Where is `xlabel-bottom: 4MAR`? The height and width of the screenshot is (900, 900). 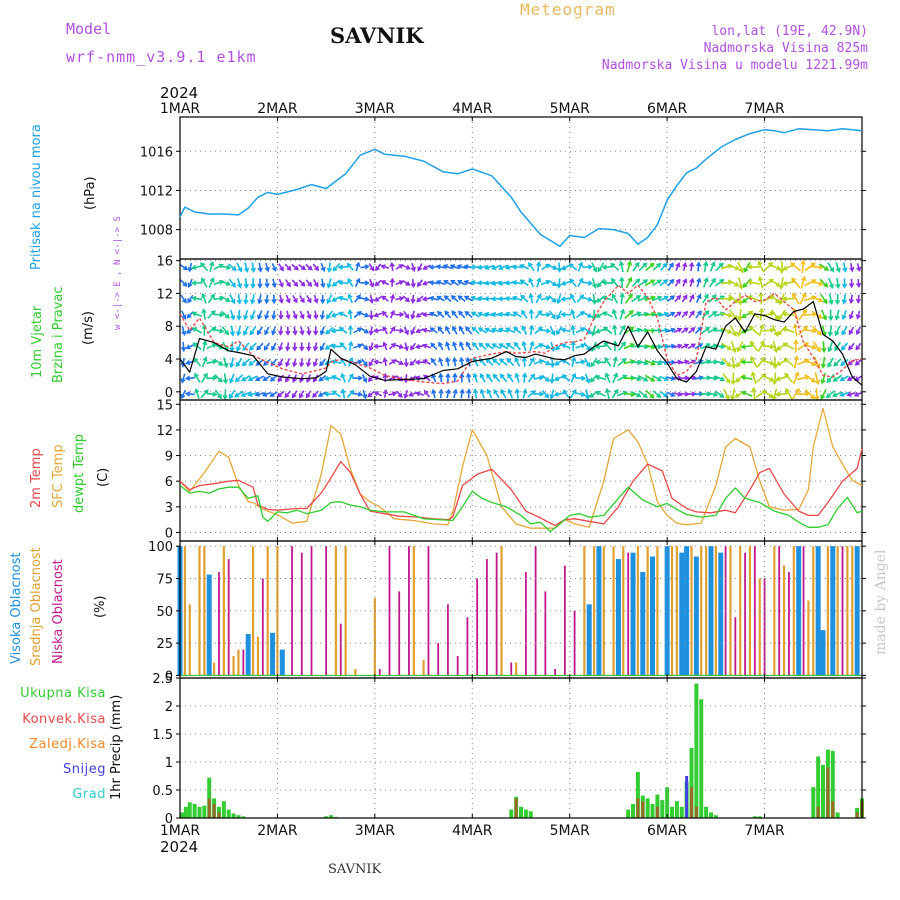 xlabel-bottom: 4MAR is located at coordinates (472, 831).